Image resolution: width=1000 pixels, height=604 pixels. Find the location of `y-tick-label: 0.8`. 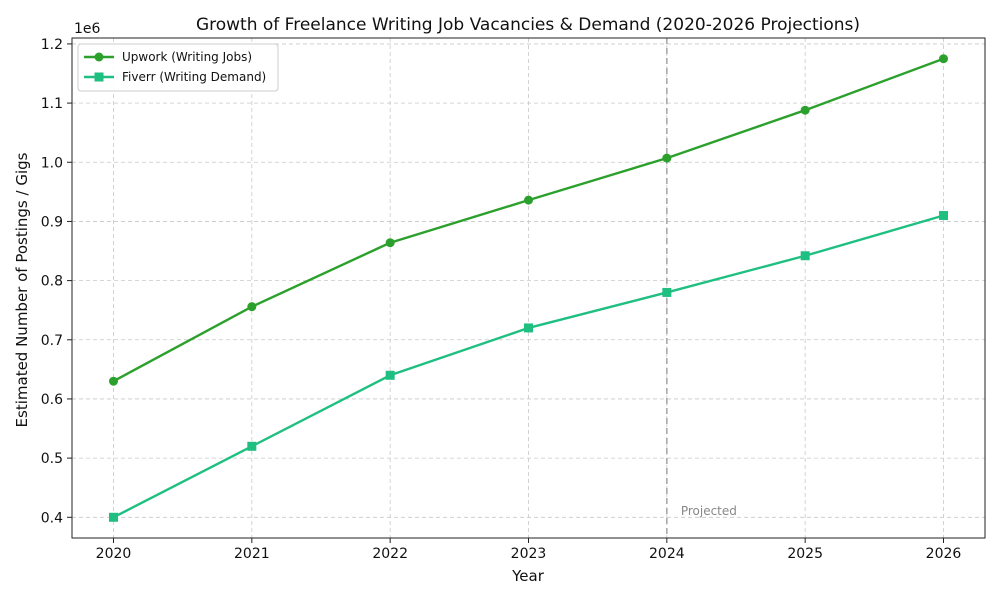

y-tick-label: 0.8 is located at coordinates (52, 282).